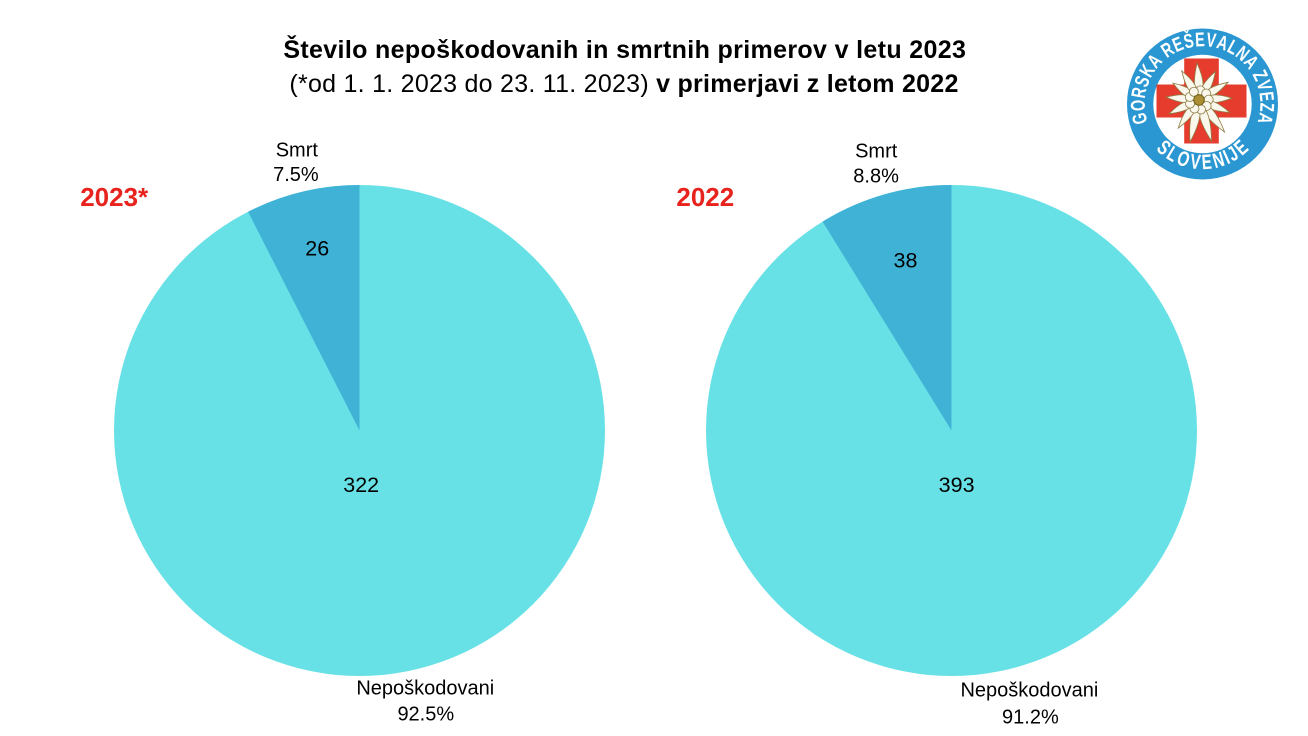  Describe the element at coordinates (876, 177) in the screenshot. I see `svg-text: 8.8%` at that location.